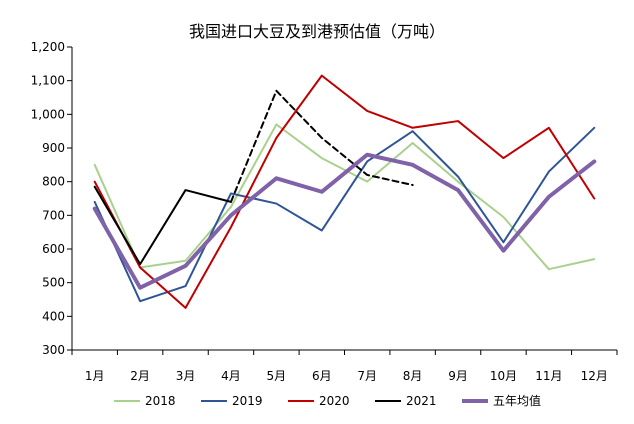  I want to click on legend-item: 2018, so click(145, 401).